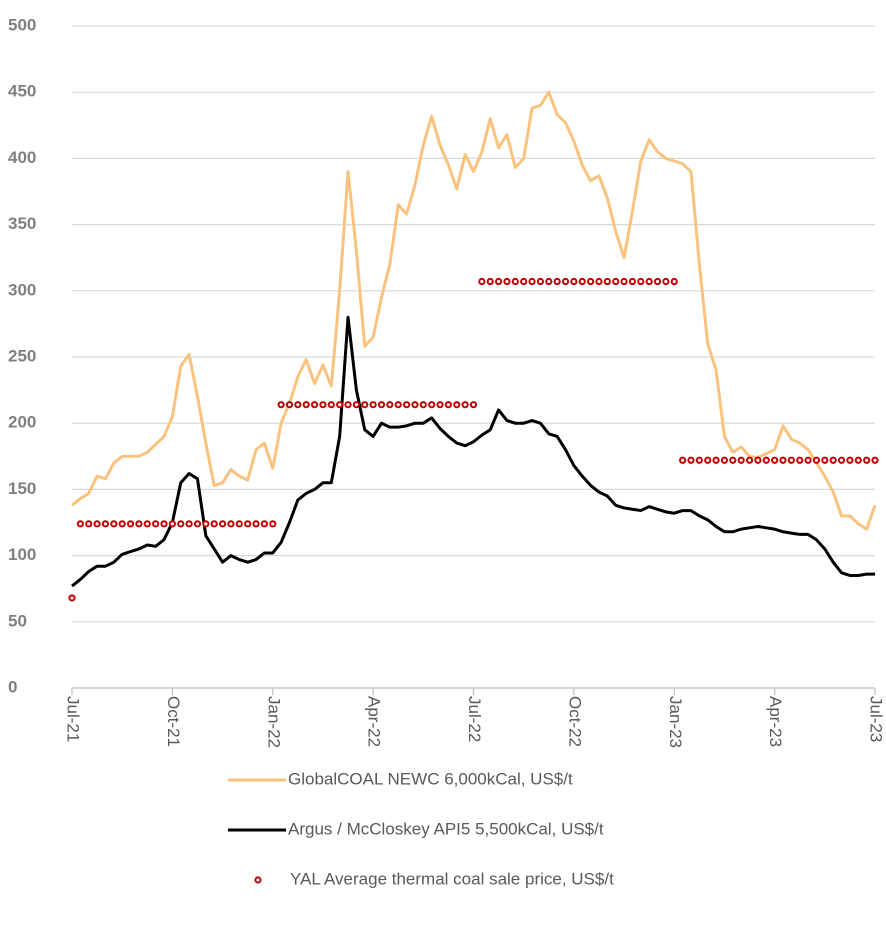  I want to click on y-tick-label: 150, so click(22, 488).